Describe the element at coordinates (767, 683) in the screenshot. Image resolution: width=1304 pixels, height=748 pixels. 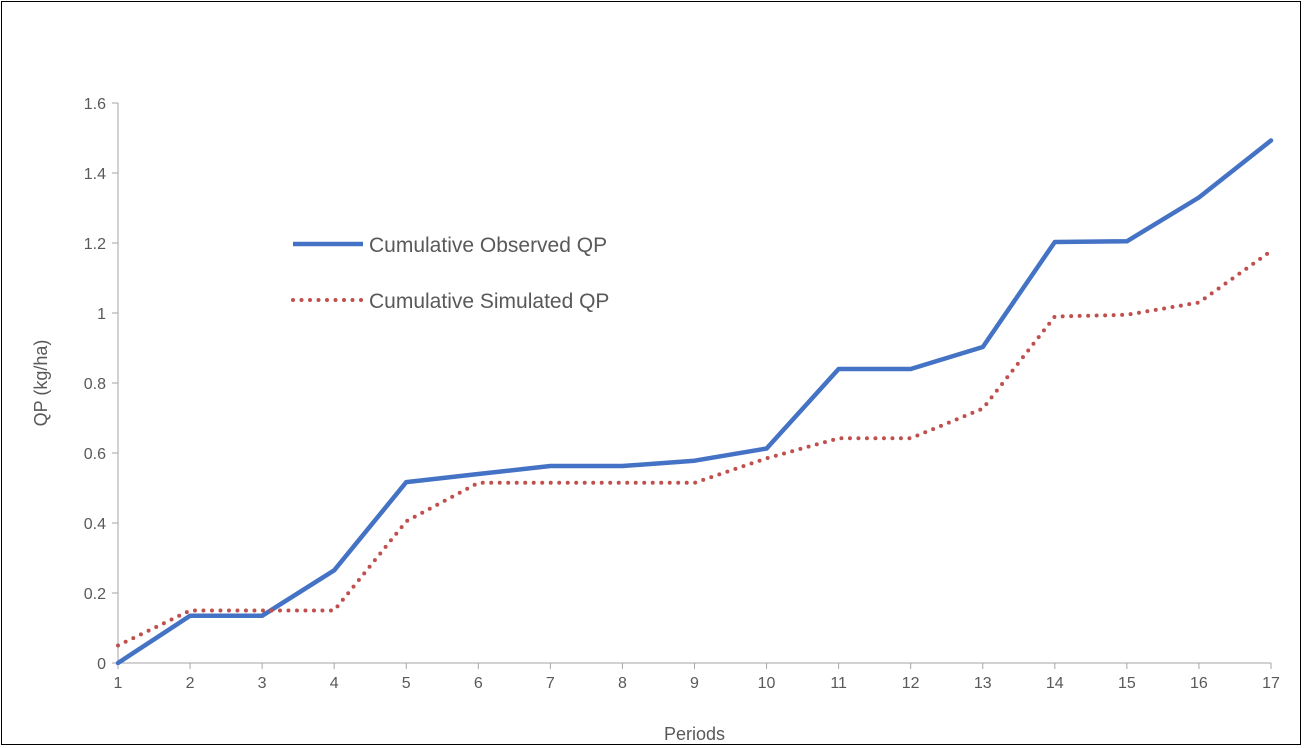
I see `x-tick-label: 10` at that location.